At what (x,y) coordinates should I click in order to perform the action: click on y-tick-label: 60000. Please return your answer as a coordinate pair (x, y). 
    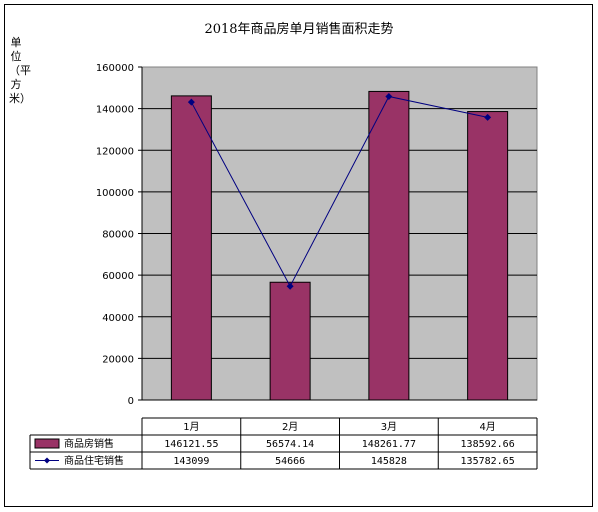
    Looking at the image, I should click on (118, 276).